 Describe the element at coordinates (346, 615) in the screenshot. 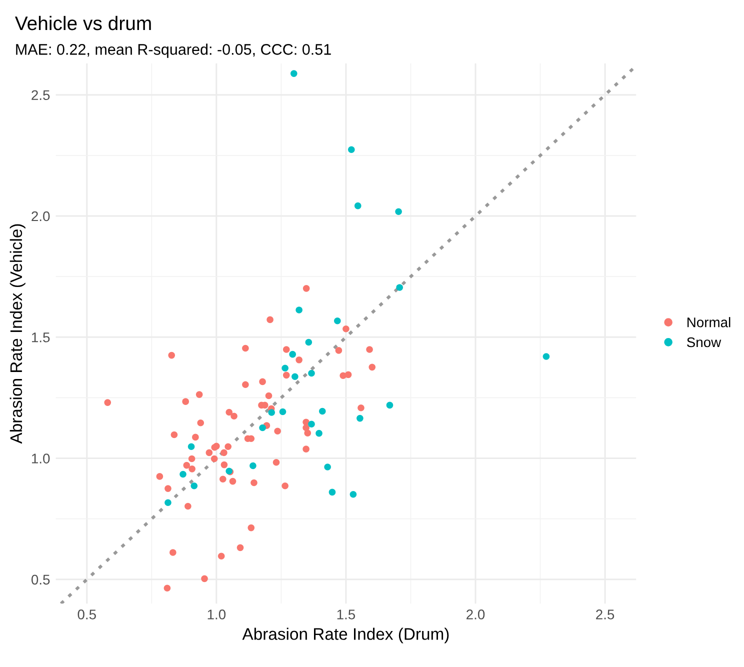

I see `x-tick-label: 1.5` at that location.